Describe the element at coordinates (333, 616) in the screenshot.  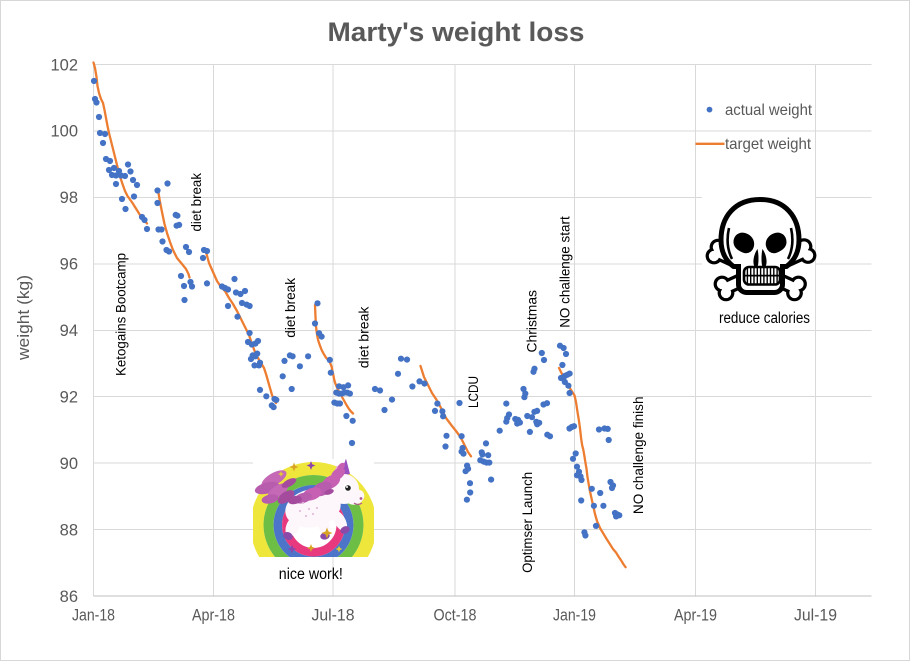
I see `svg-text: Jul-18` at that location.